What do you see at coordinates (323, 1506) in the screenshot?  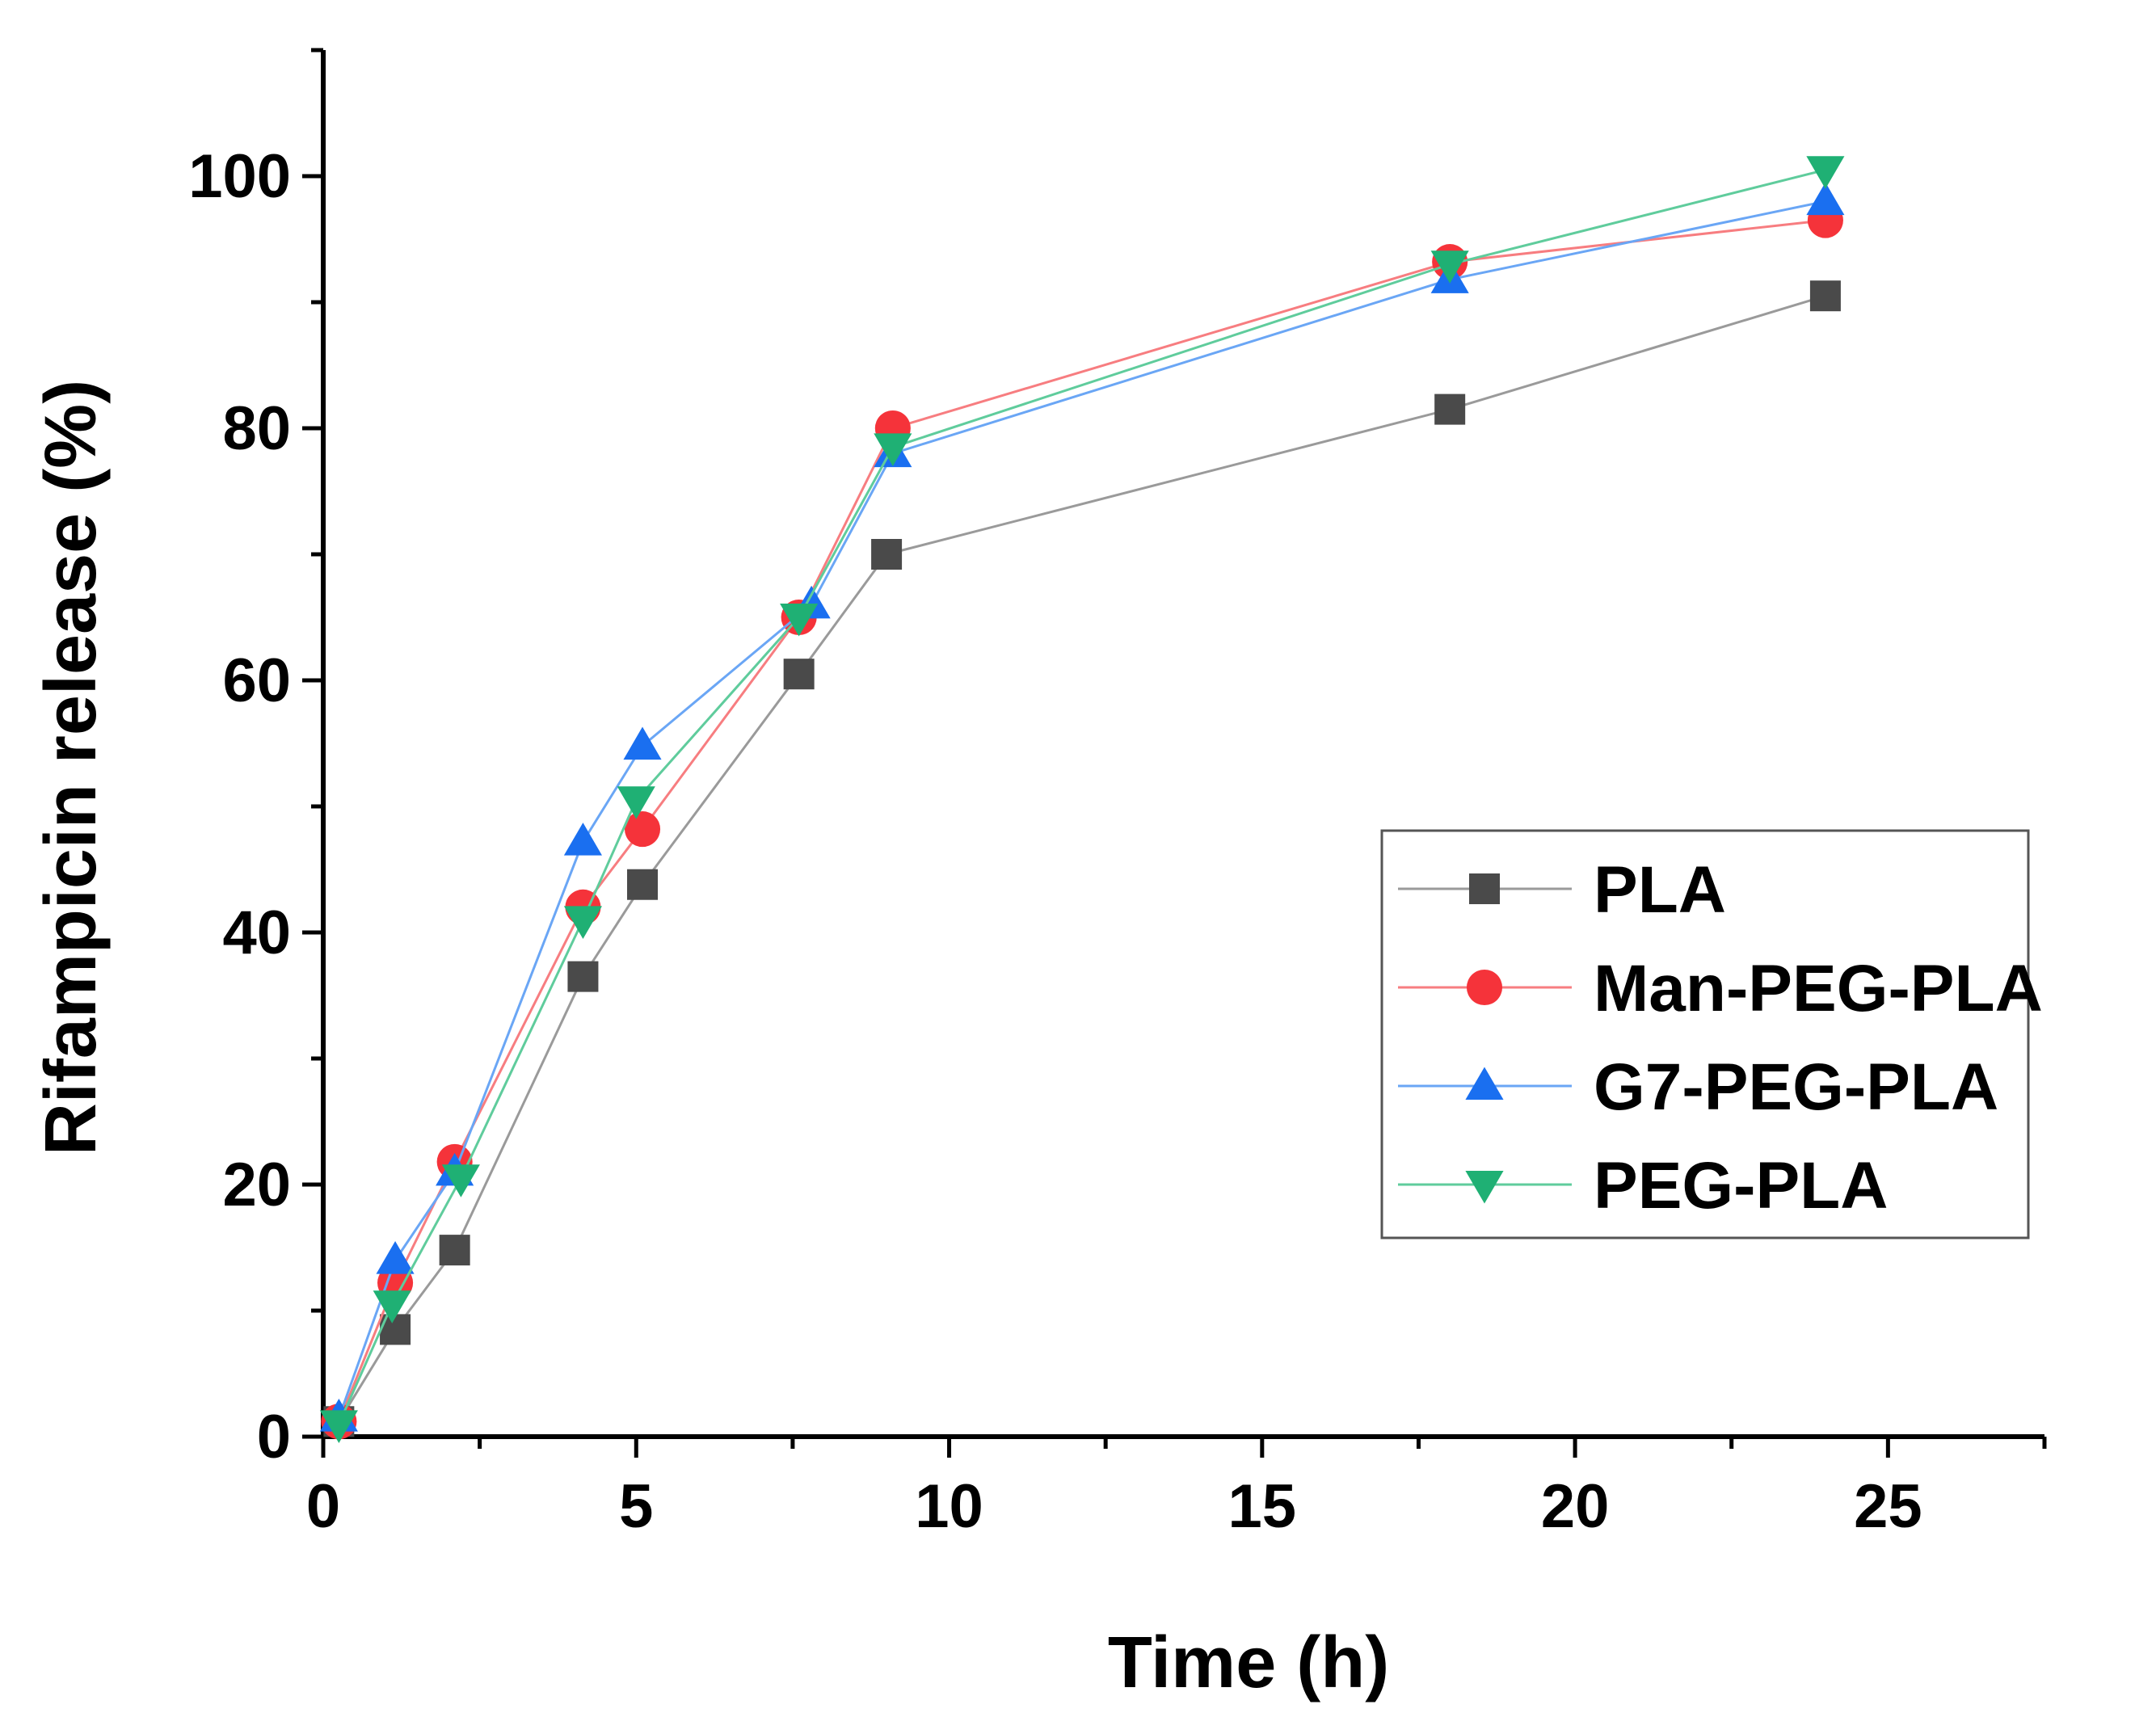 I see `x-tick-label: 0` at bounding box center [323, 1506].